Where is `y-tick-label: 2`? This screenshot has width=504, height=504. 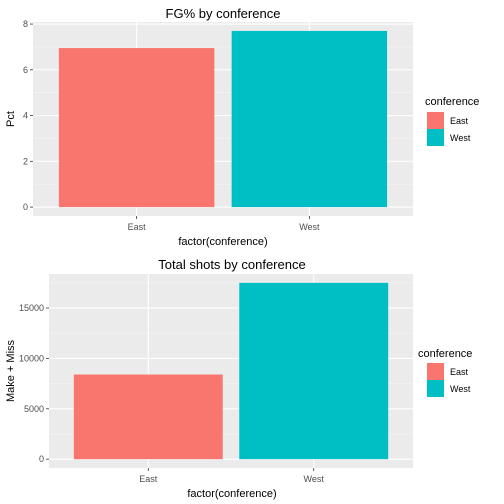
y-tick-label: 2 is located at coordinates (25, 161).